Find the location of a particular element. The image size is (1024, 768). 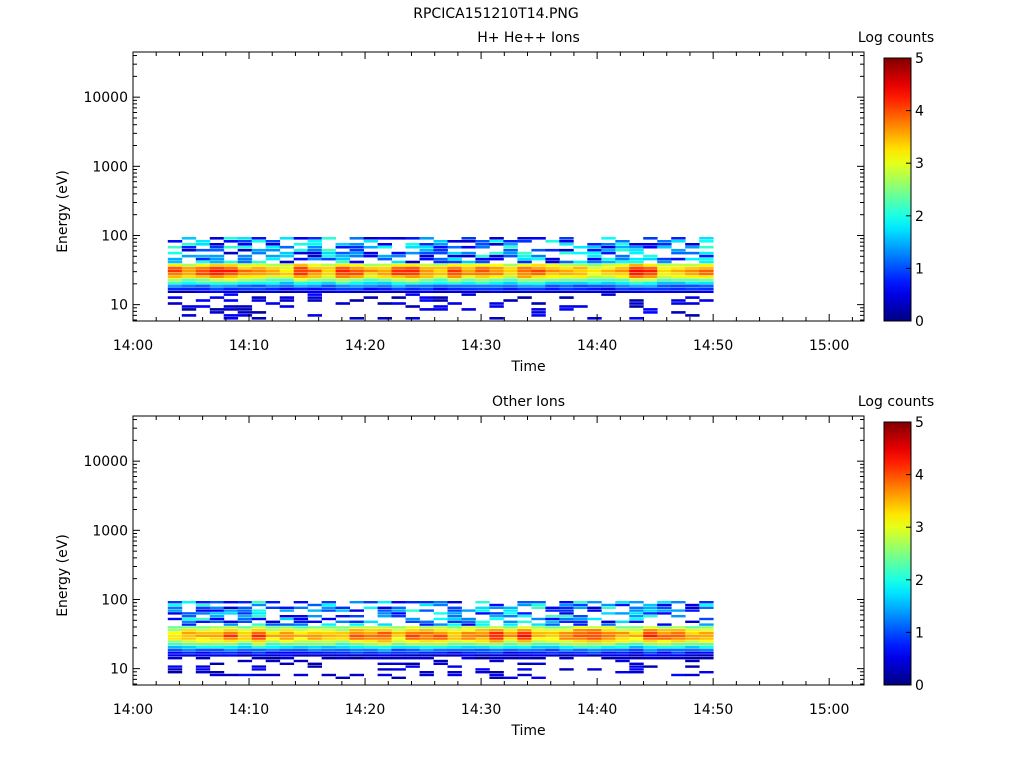

y-tick-label: 10000 is located at coordinates (105, 462).